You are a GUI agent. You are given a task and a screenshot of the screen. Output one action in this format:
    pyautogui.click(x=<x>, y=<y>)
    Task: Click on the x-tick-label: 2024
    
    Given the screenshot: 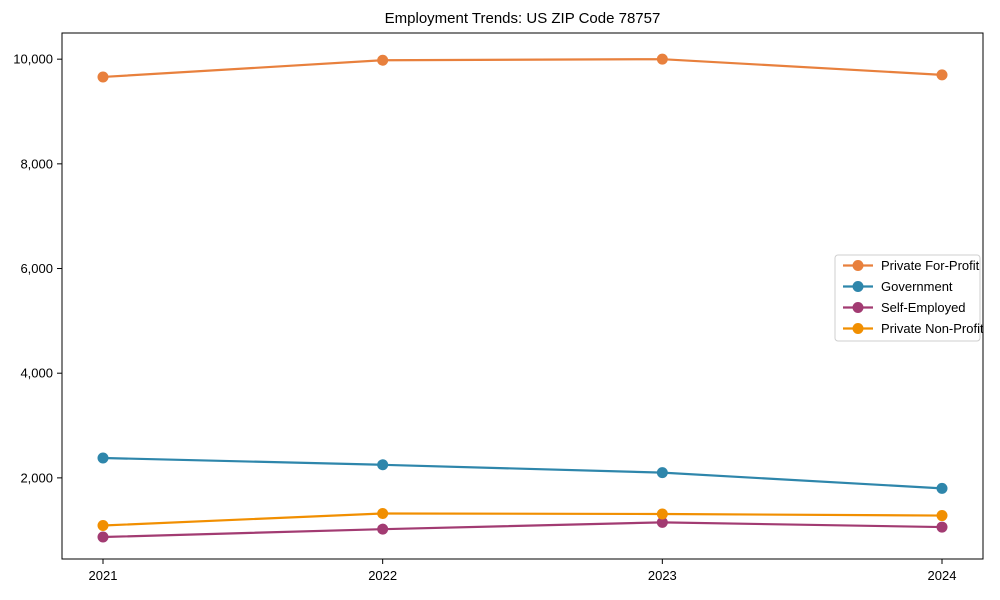 What is the action you would take?
    pyautogui.click(x=942, y=575)
    